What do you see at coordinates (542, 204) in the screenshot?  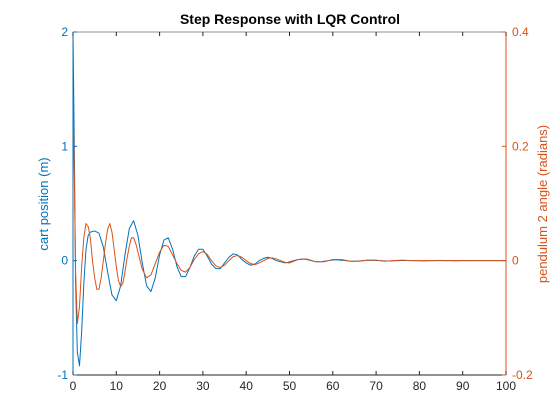 I see `right-axis-label: pendulum 2 angle (radians)` at bounding box center [542, 204].